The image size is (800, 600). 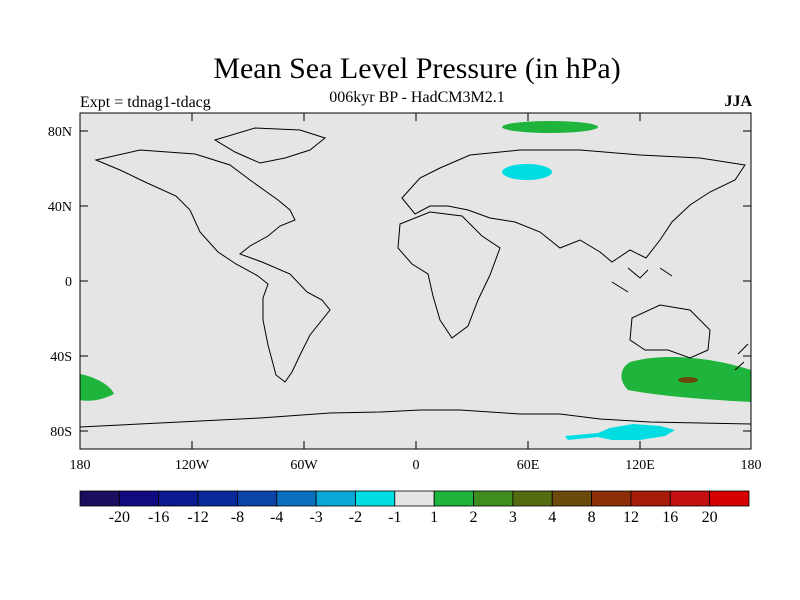 I want to click on colorbar-label: -20, so click(x=119, y=517).